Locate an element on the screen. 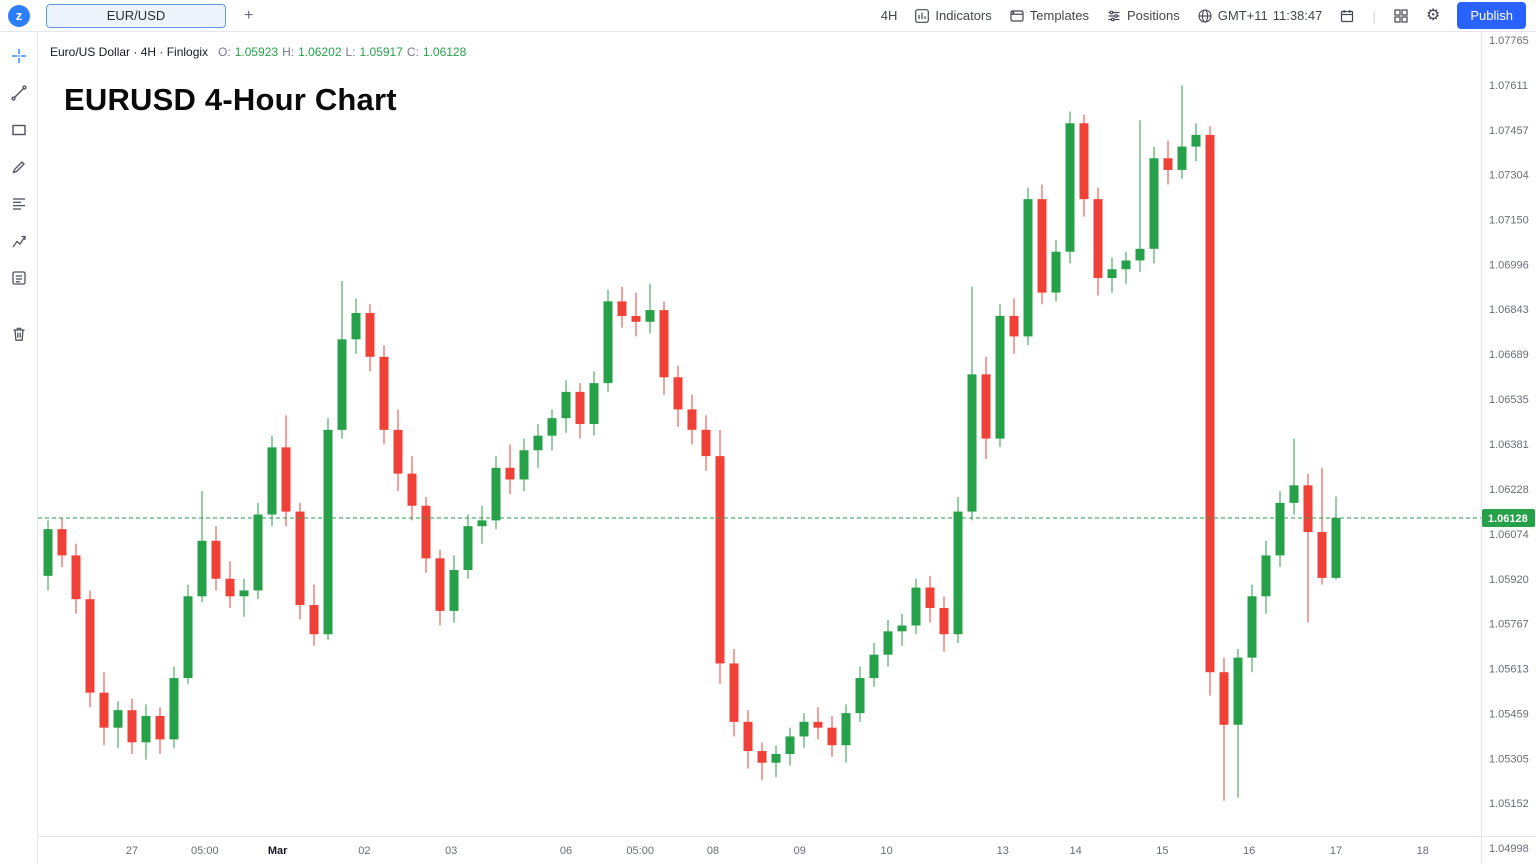 Image resolution: width=1536 pixels, height=864 pixels. svg-text: 09 is located at coordinates (800, 851).